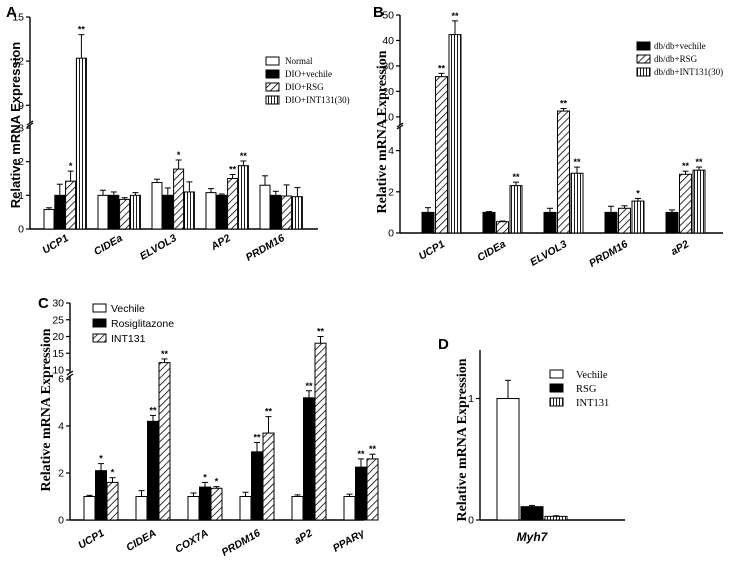 Image resolution: width=743 pixels, height=571 pixels. I want to click on panel-b-letter: B, so click(378, 12).